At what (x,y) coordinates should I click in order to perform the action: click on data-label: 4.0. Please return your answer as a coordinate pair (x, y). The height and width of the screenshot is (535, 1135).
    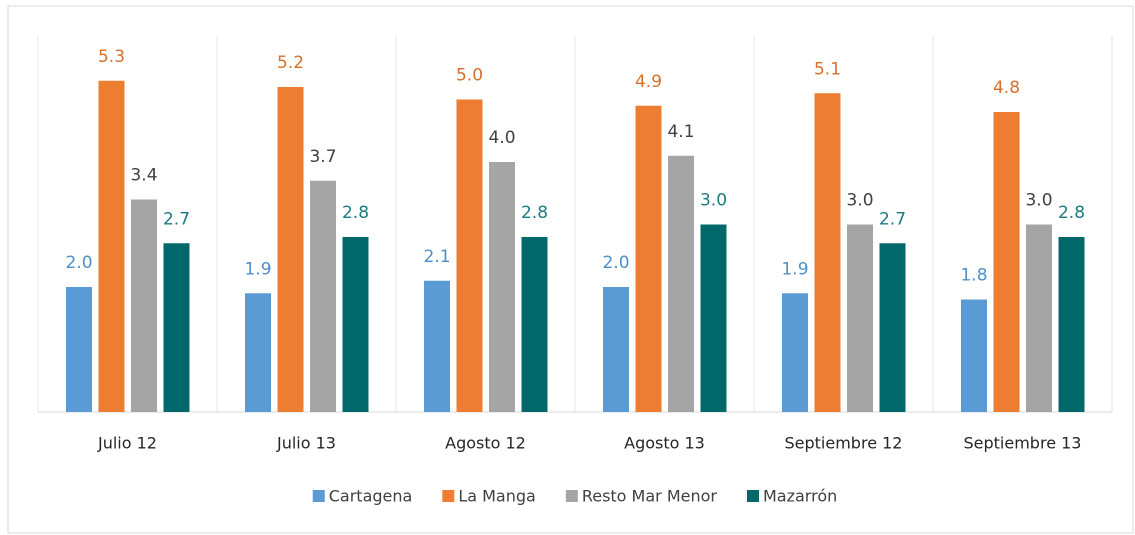
    Looking at the image, I should click on (501, 138).